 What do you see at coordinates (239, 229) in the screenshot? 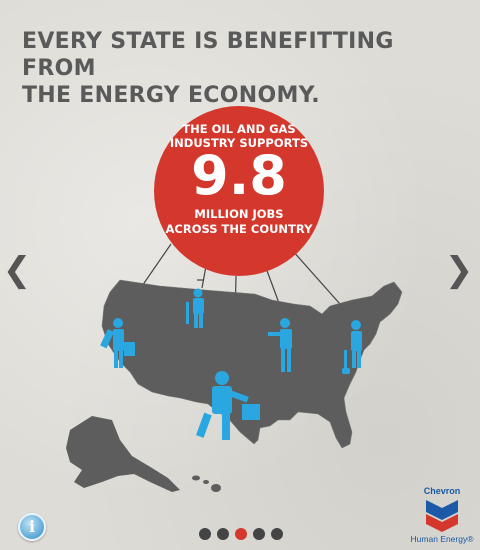
I see `stat-outro-line-2: ACROSS THE COUNTRY` at bounding box center [239, 229].